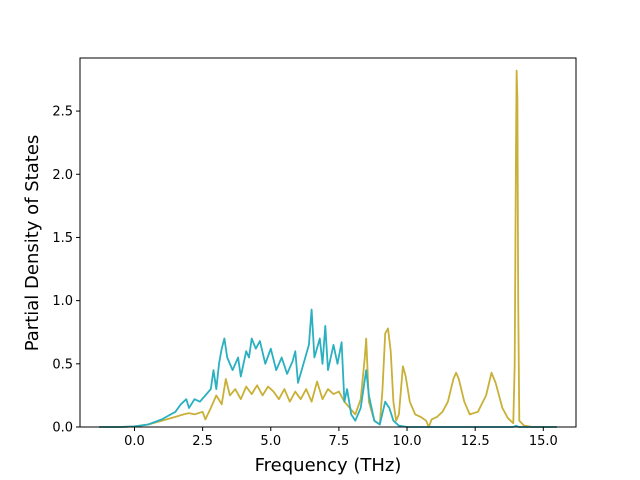 This screenshot has width=640, height=480. I want to click on x-axis-ticks: 0.0 2.5 5.0 7.5 10.0 12.5 15.0, so click(341, 438).